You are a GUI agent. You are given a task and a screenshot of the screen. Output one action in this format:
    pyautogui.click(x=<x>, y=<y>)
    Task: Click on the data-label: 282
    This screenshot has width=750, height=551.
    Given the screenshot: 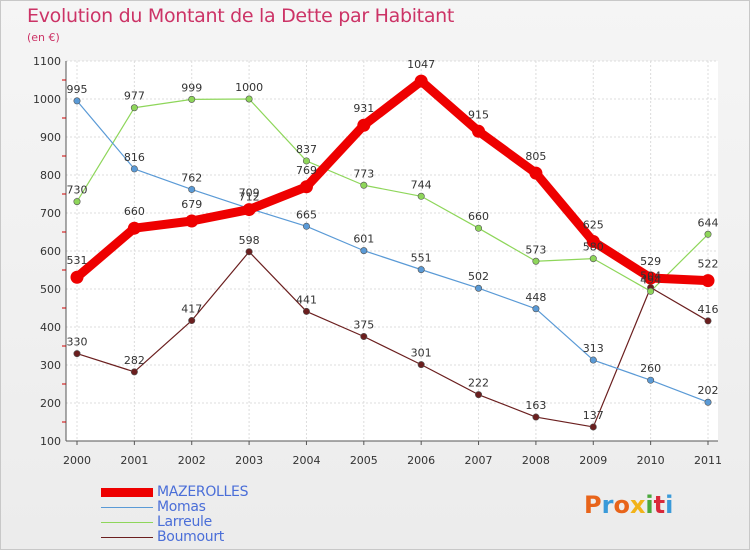 What is the action you would take?
    pyautogui.click(x=134, y=360)
    